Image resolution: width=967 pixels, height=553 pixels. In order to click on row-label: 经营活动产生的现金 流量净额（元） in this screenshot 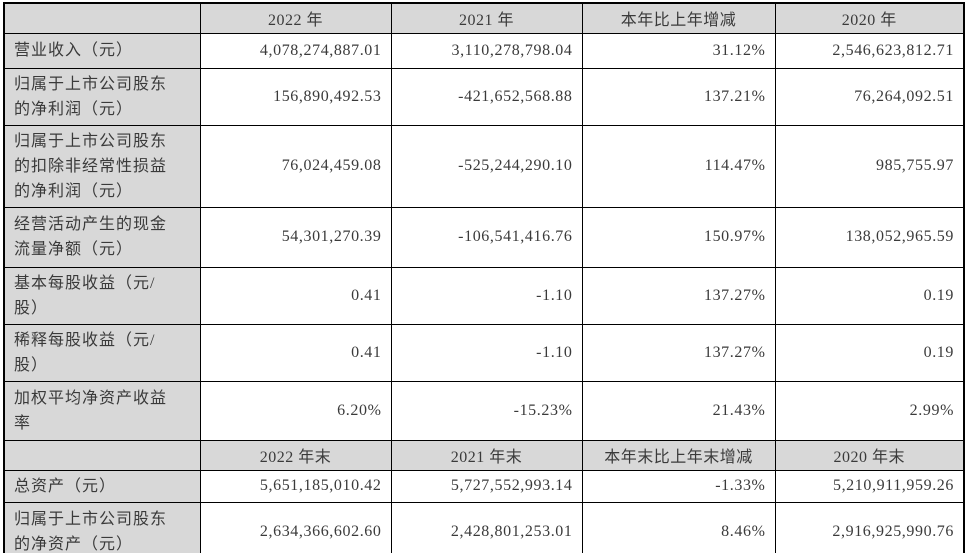, I will do `click(102, 237)`.